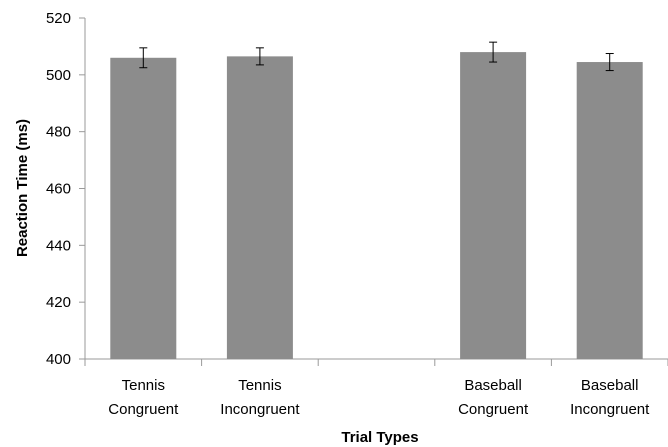  Describe the element at coordinates (58, 75) in the screenshot. I see `y-tick-label: 500` at that location.